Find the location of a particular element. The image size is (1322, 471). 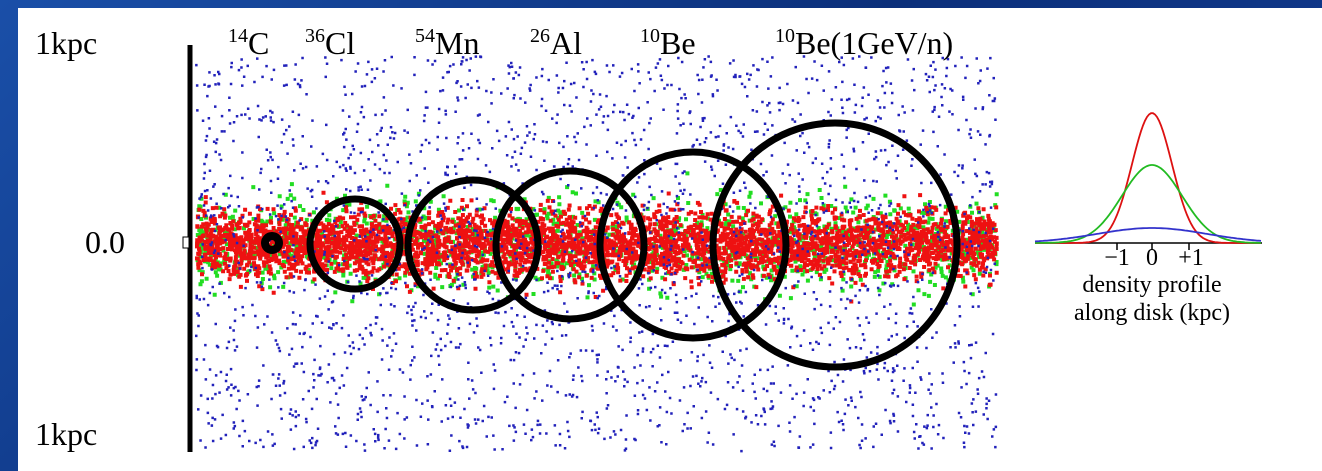

isotope-label: 54Mn is located at coordinates (447, 43).